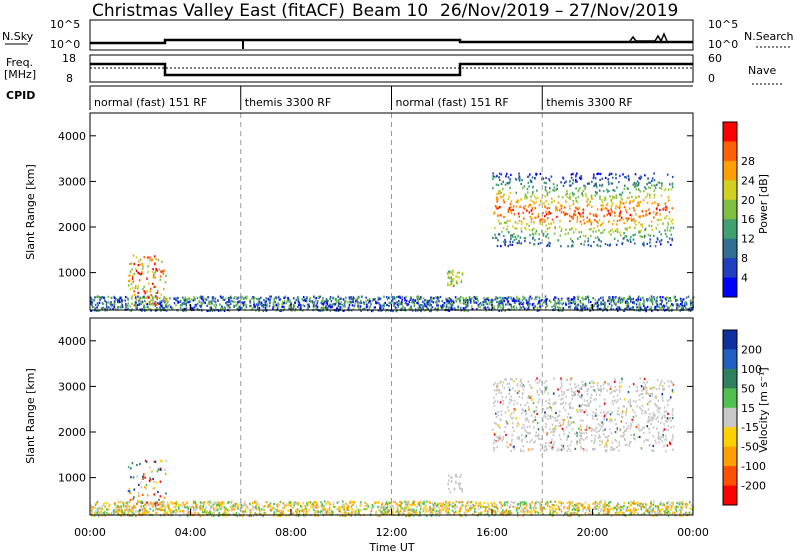 This screenshot has width=800, height=558. Describe the element at coordinates (769, 36) in the screenshot. I see `nsearch-label: N.Search` at that location.